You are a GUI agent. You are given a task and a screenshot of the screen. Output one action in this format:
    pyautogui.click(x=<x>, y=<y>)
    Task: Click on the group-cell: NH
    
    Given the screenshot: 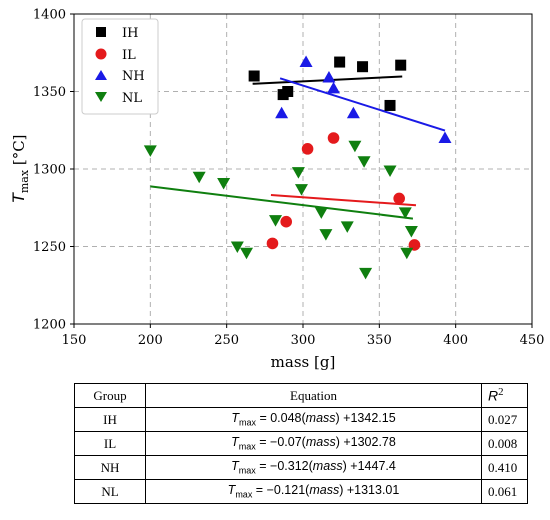 What is the action you would take?
    pyautogui.click(x=110, y=467)
    